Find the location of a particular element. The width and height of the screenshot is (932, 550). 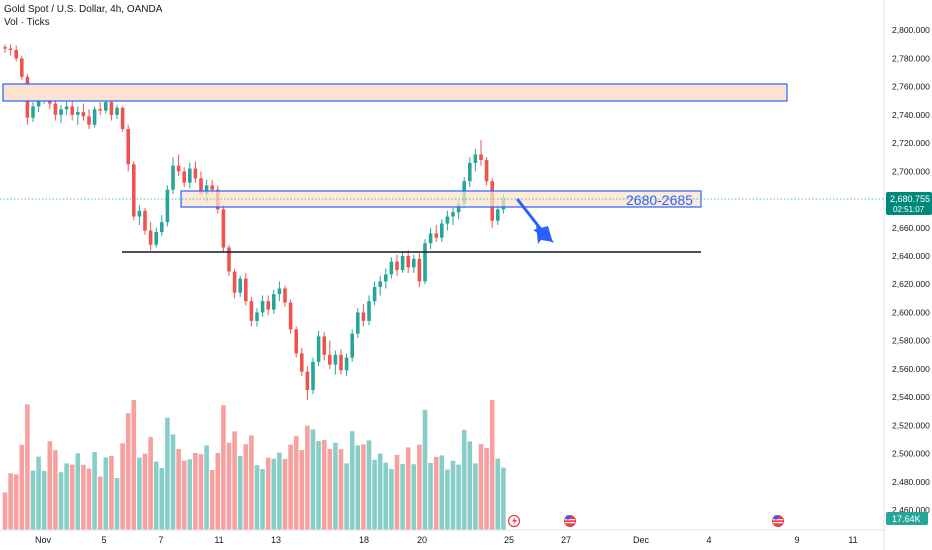

time-tick-label: 7 is located at coordinates (160, 540).